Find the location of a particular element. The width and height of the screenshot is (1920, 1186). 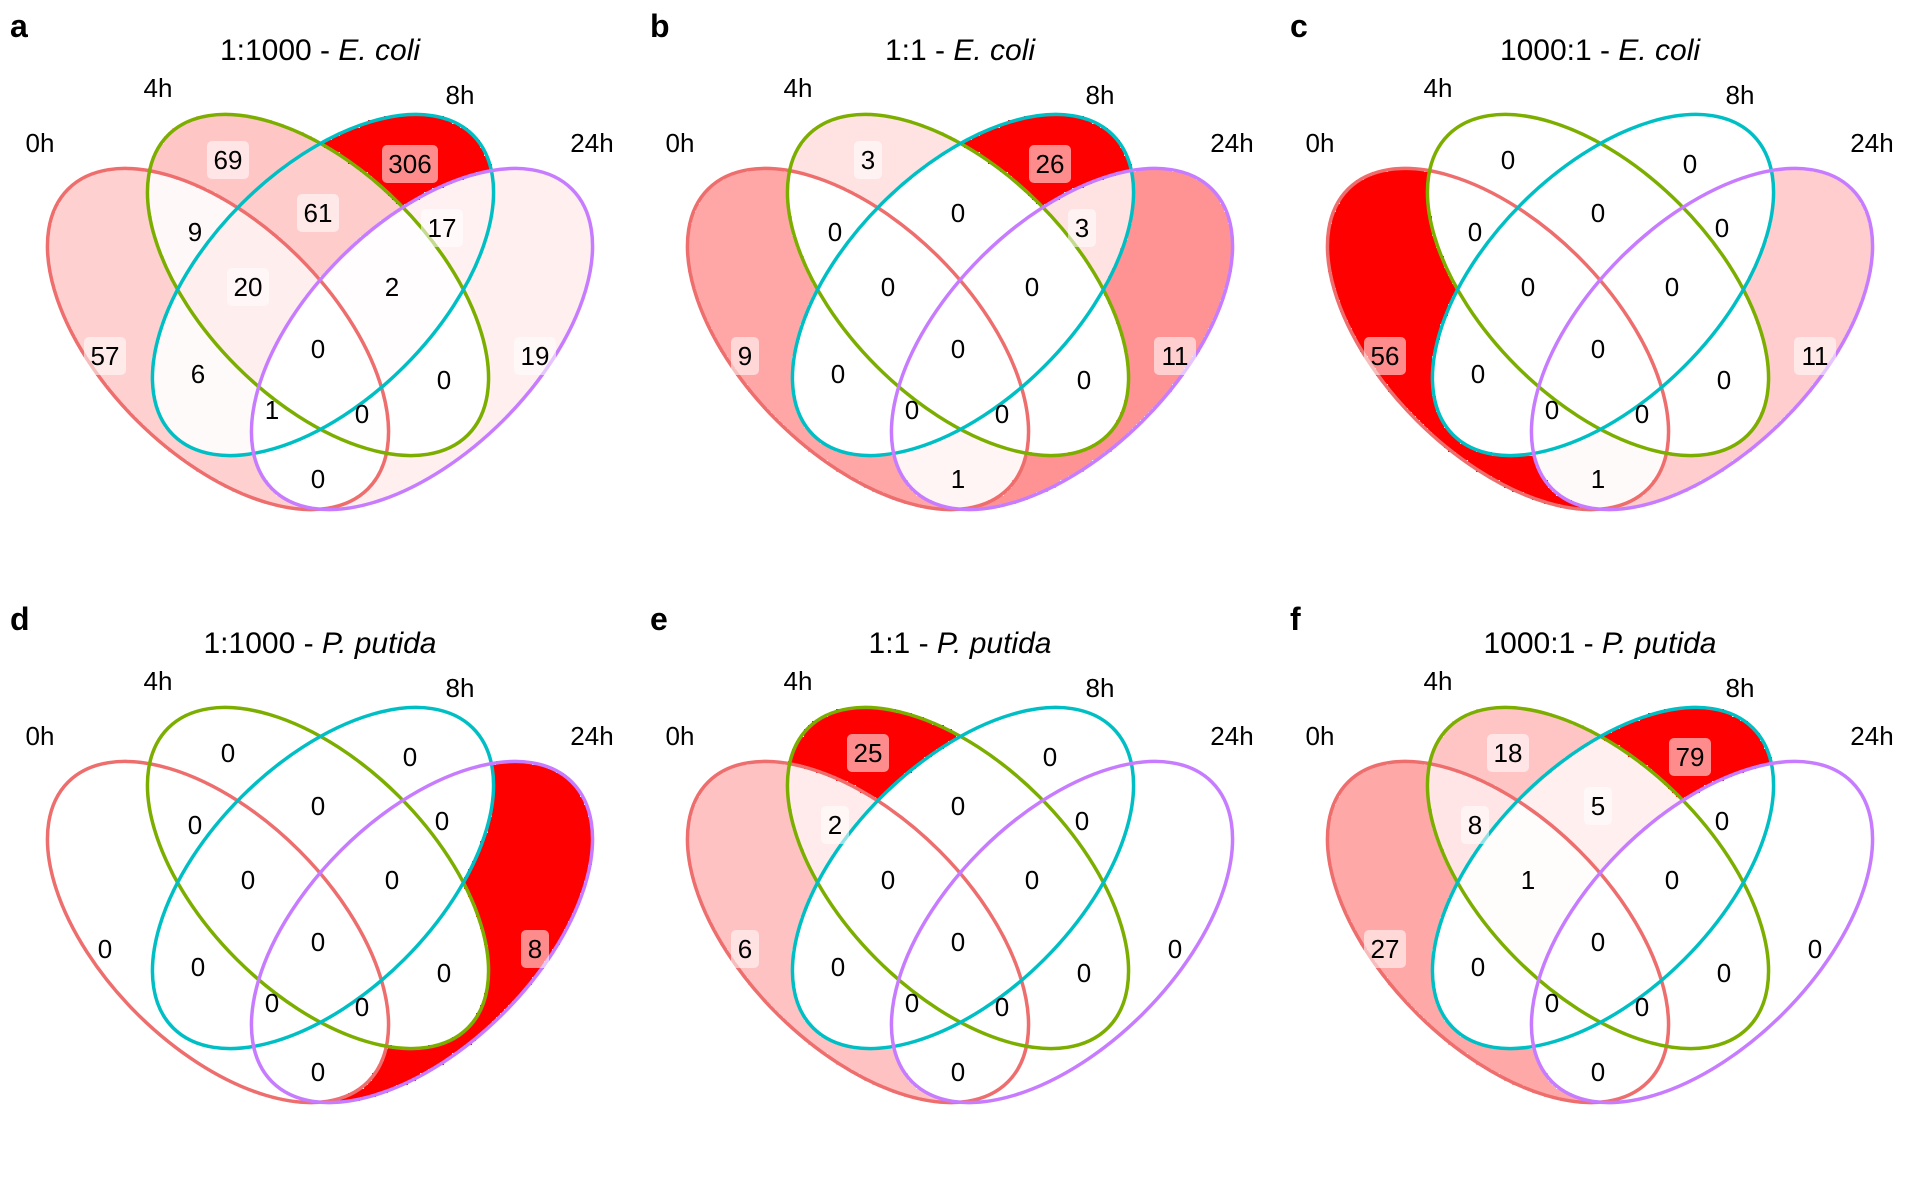

region-count-0010: 306 is located at coordinates (409, 164).